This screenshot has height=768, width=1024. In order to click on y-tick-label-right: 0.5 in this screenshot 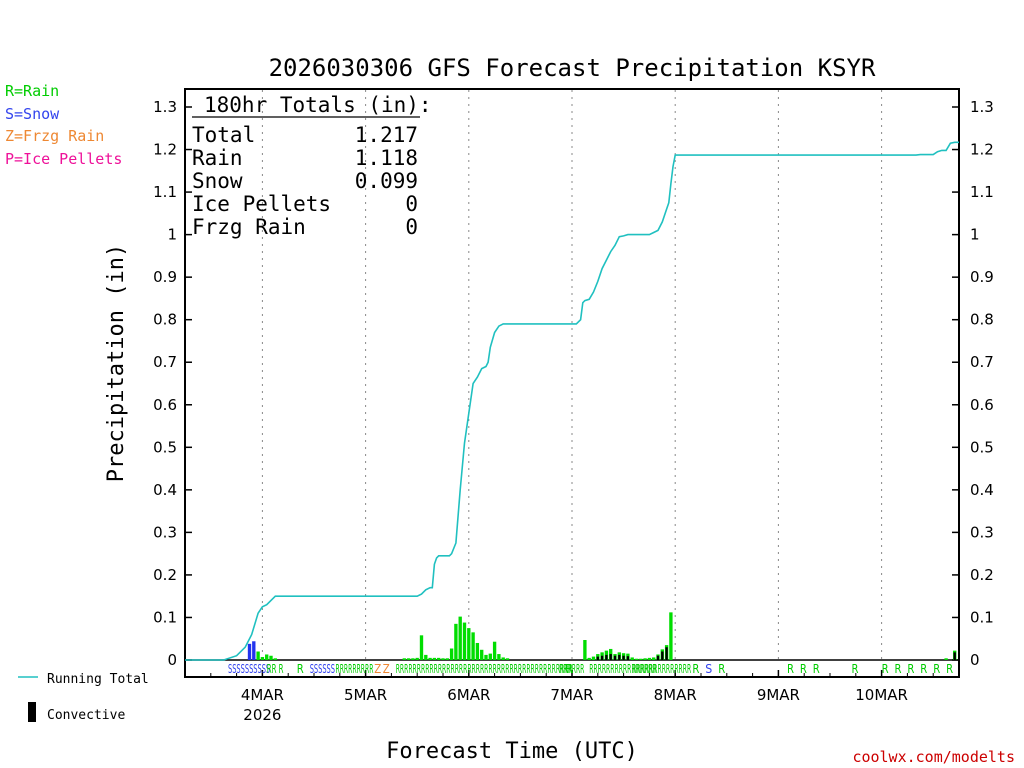, I will do `click(982, 447)`.